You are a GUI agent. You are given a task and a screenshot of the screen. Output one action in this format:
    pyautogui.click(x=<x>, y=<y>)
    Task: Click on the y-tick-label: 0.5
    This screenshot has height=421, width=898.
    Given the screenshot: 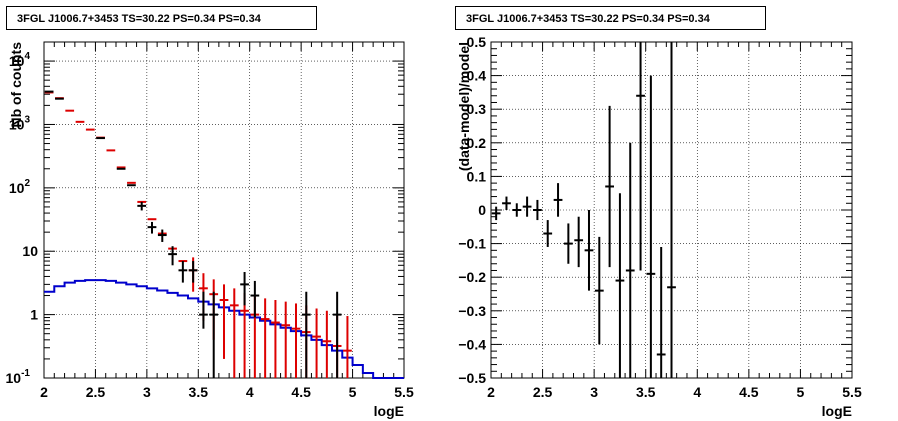 What is the action you would take?
    pyautogui.click(x=477, y=42)
    